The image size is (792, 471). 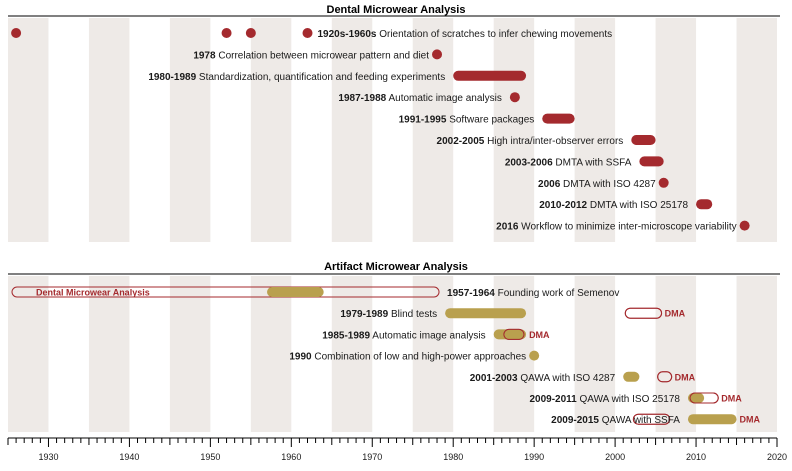 What do you see at coordinates (300, 357) in the screenshot?
I see `artifact-year-3: 1990` at bounding box center [300, 357].